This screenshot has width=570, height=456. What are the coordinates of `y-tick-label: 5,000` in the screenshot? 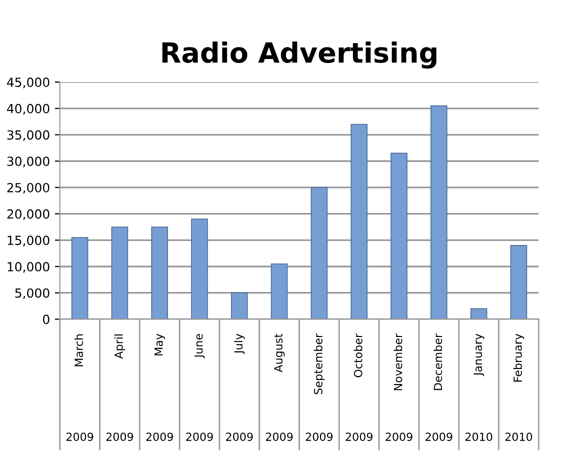 It's located at (32, 294).